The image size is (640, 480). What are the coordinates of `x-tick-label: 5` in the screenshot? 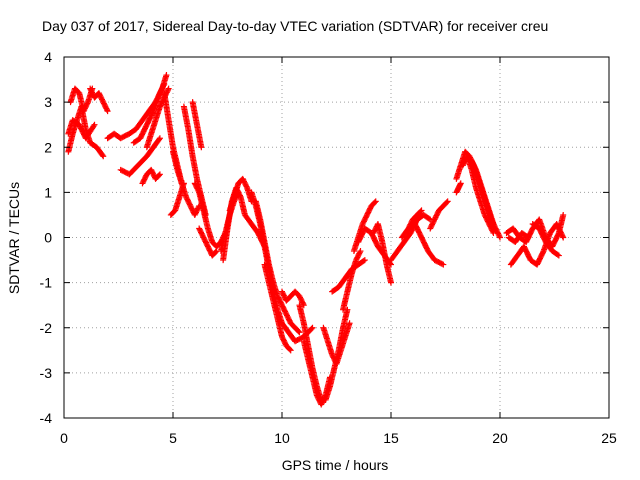 It's located at (173, 438).